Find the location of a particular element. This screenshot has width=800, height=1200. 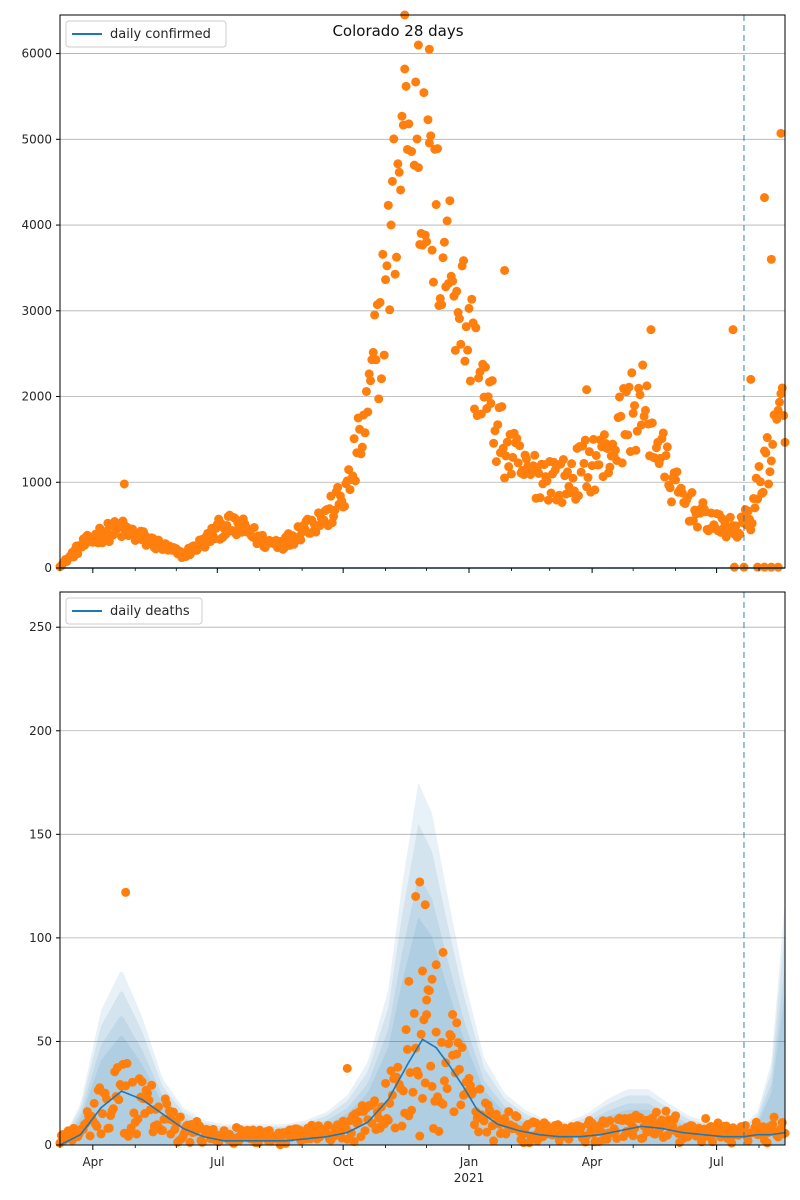

x-tick-sublabel: 2021 is located at coordinates (469, 1178).